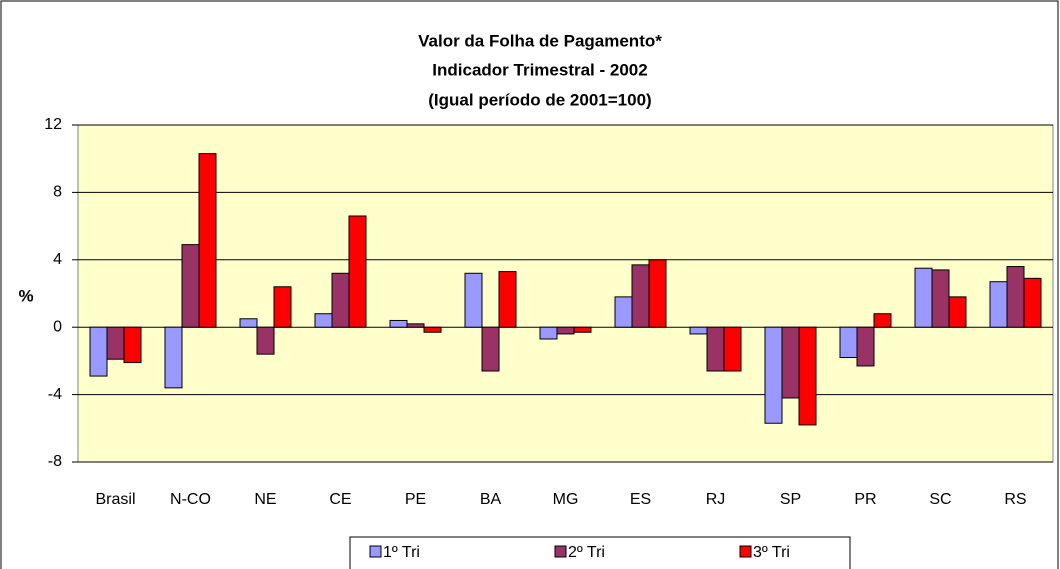  Describe the element at coordinates (716, 499) in the screenshot. I see `x-tick-label: RJ` at that location.